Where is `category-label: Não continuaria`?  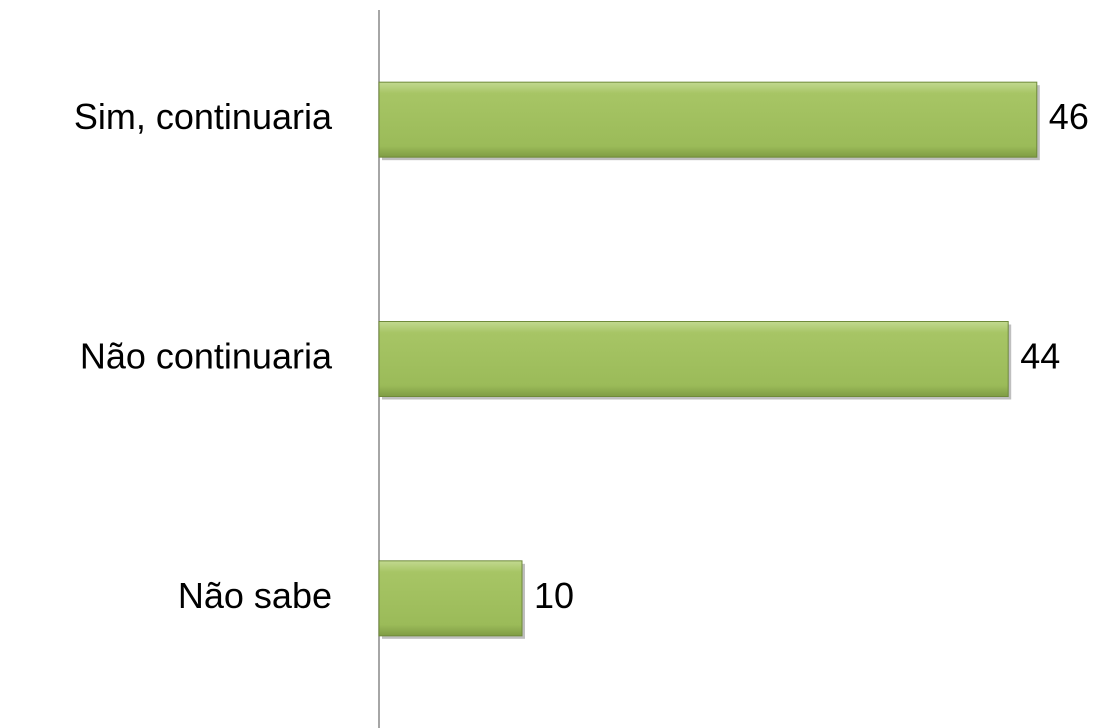
category-label: Não continuaria is located at coordinates (206, 356).